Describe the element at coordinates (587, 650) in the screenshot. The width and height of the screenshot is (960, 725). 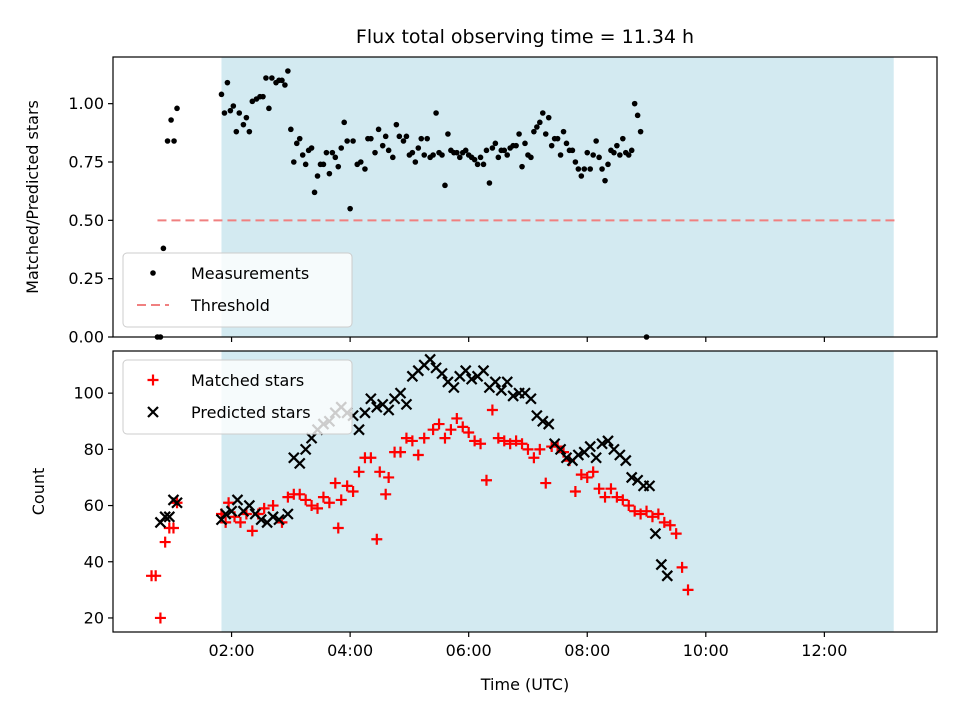
I see `x-tick-label: 08:00` at that location.